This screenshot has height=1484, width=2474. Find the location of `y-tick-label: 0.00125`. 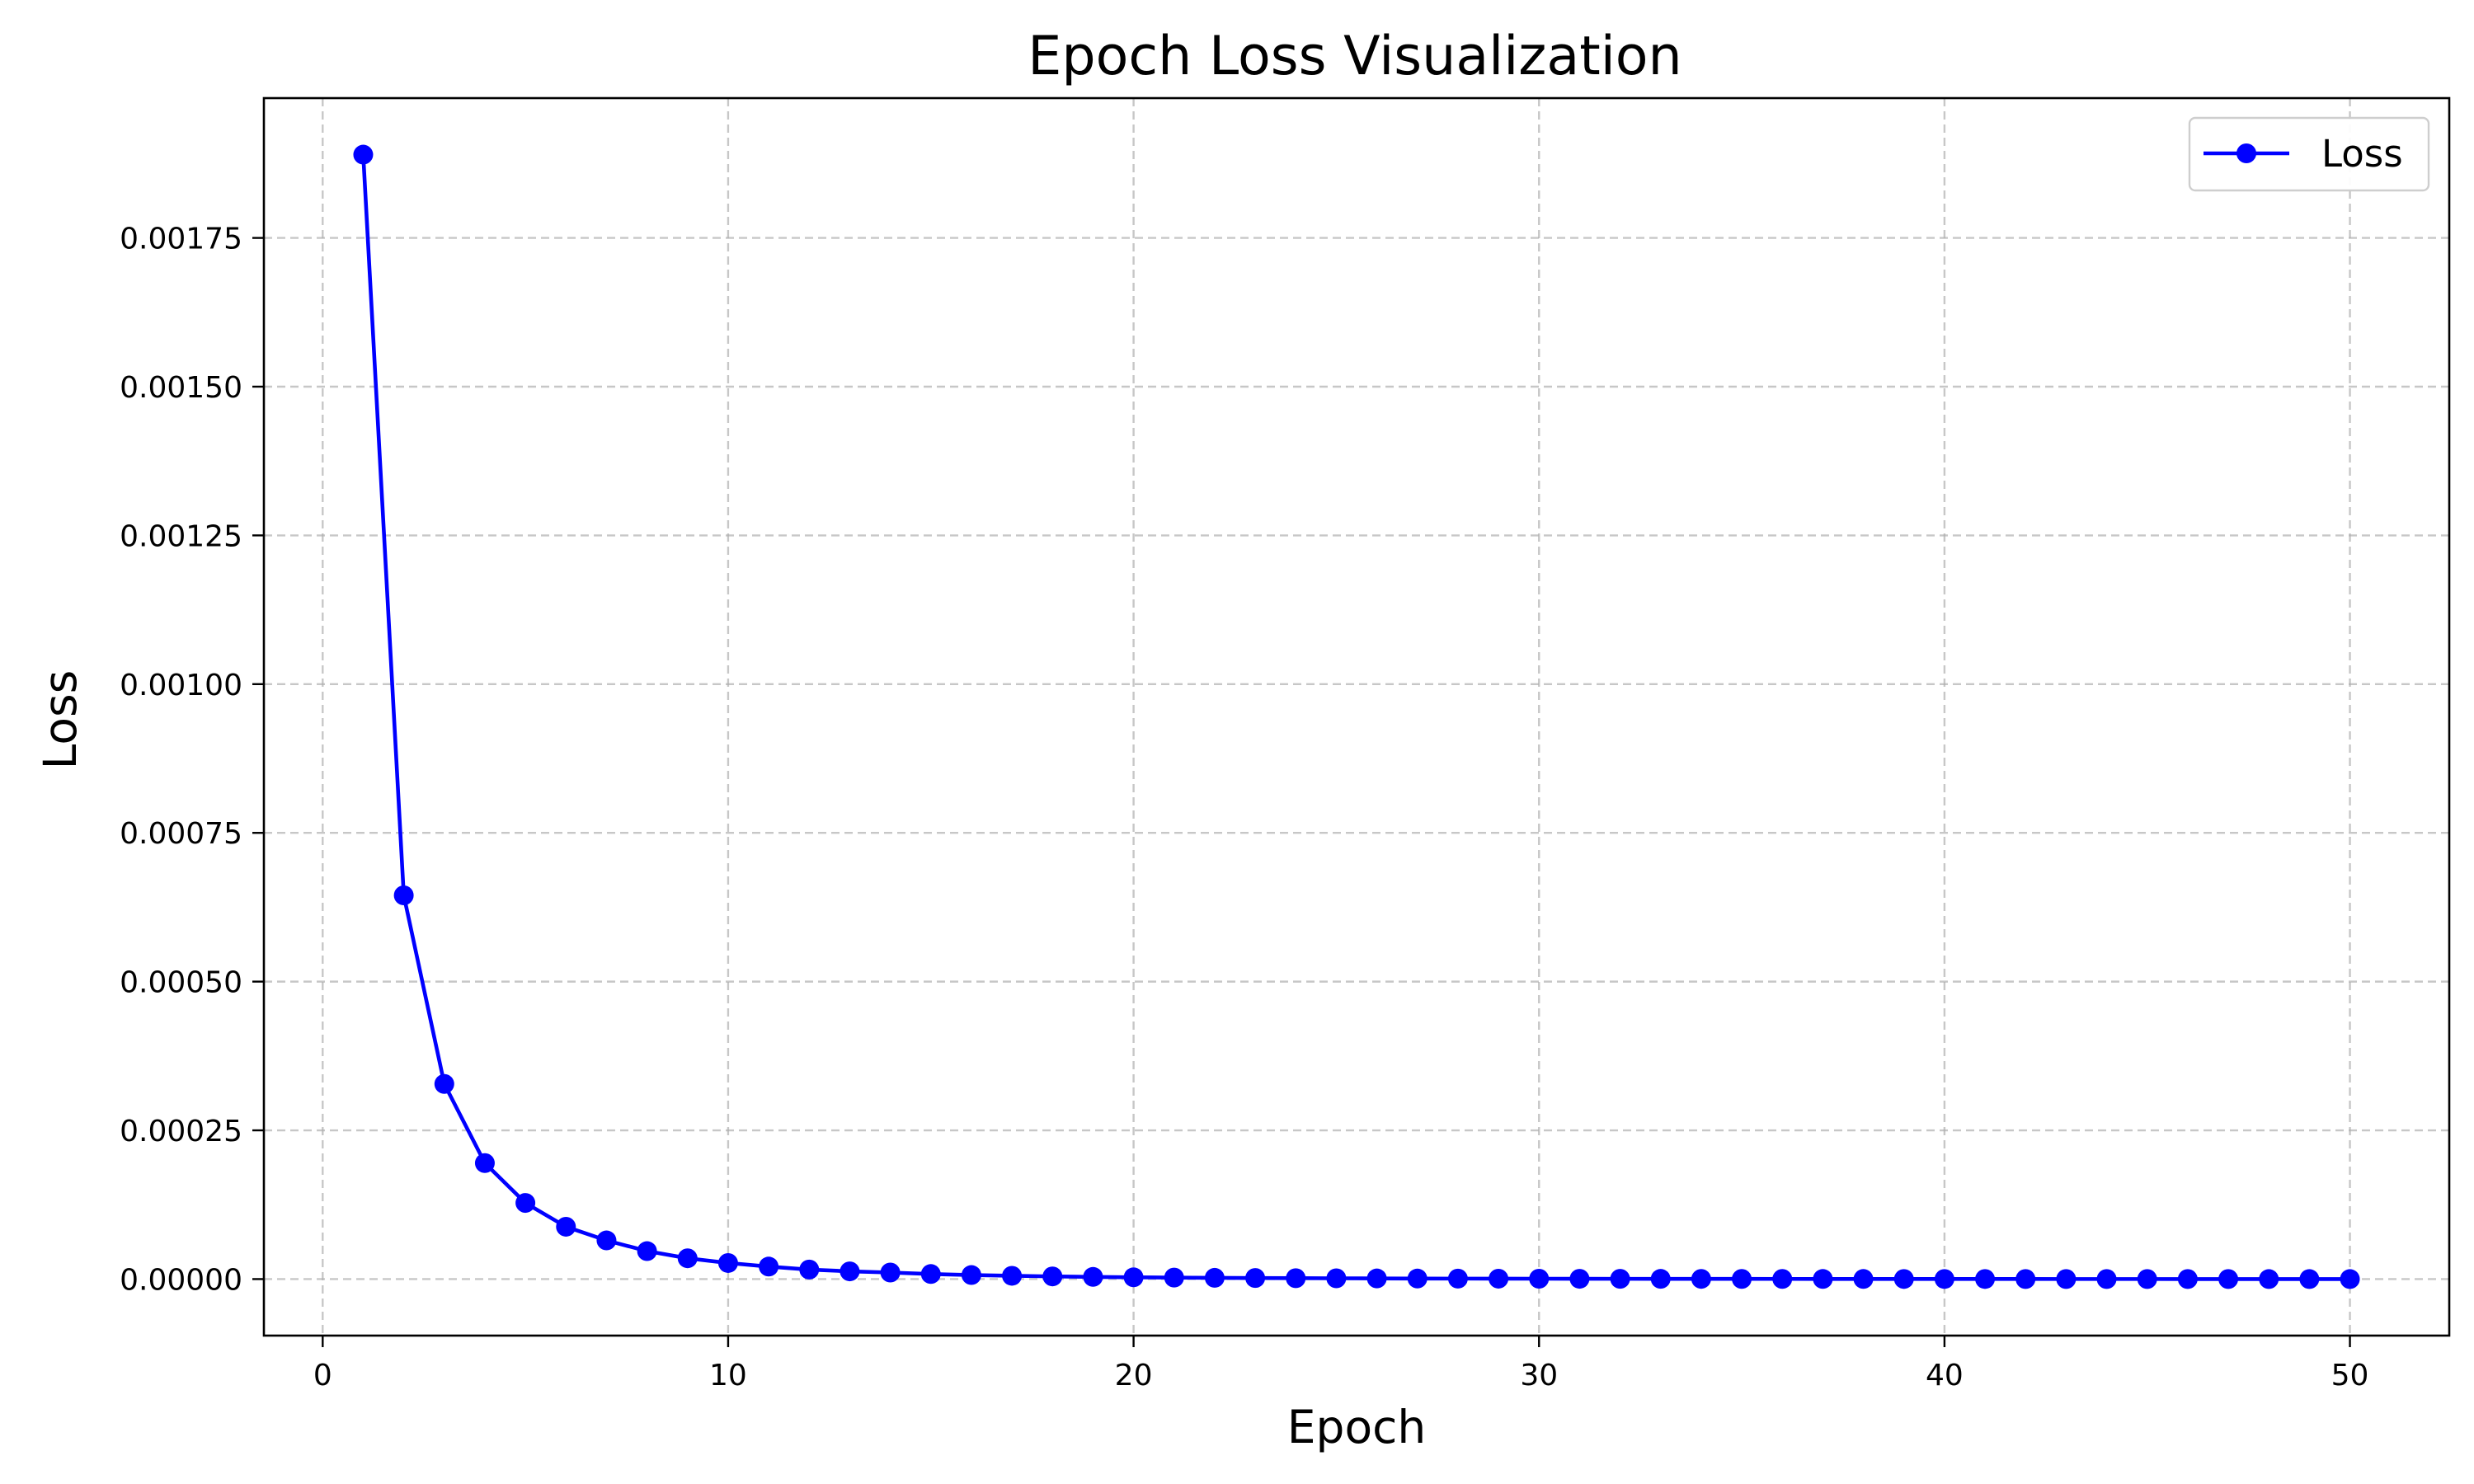

y-tick-label: 0.00125 is located at coordinates (181, 536).